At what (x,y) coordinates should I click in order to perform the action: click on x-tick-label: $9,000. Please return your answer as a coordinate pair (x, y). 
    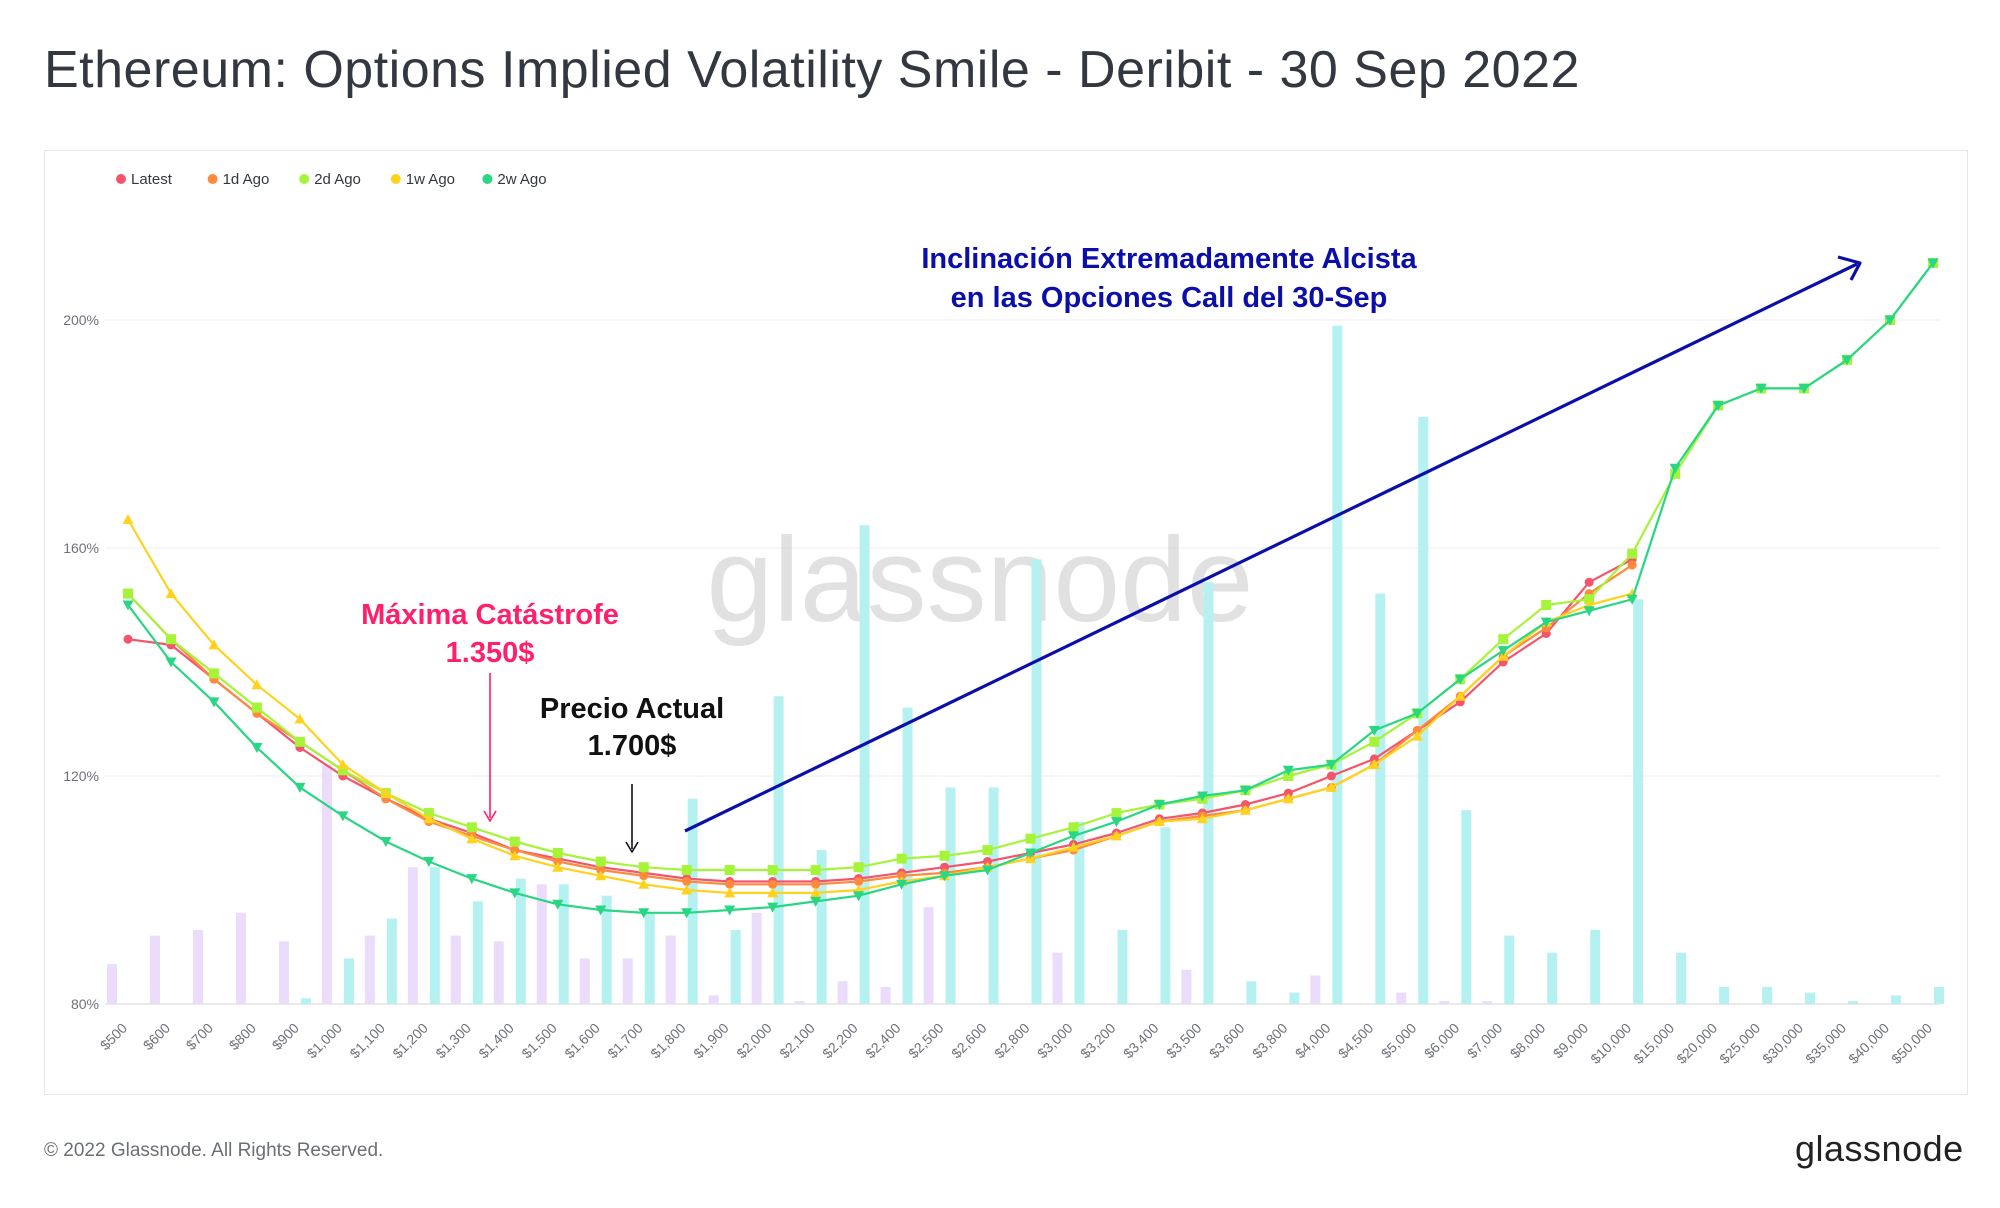
    Looking at the image, I should click on (1571, 1041).